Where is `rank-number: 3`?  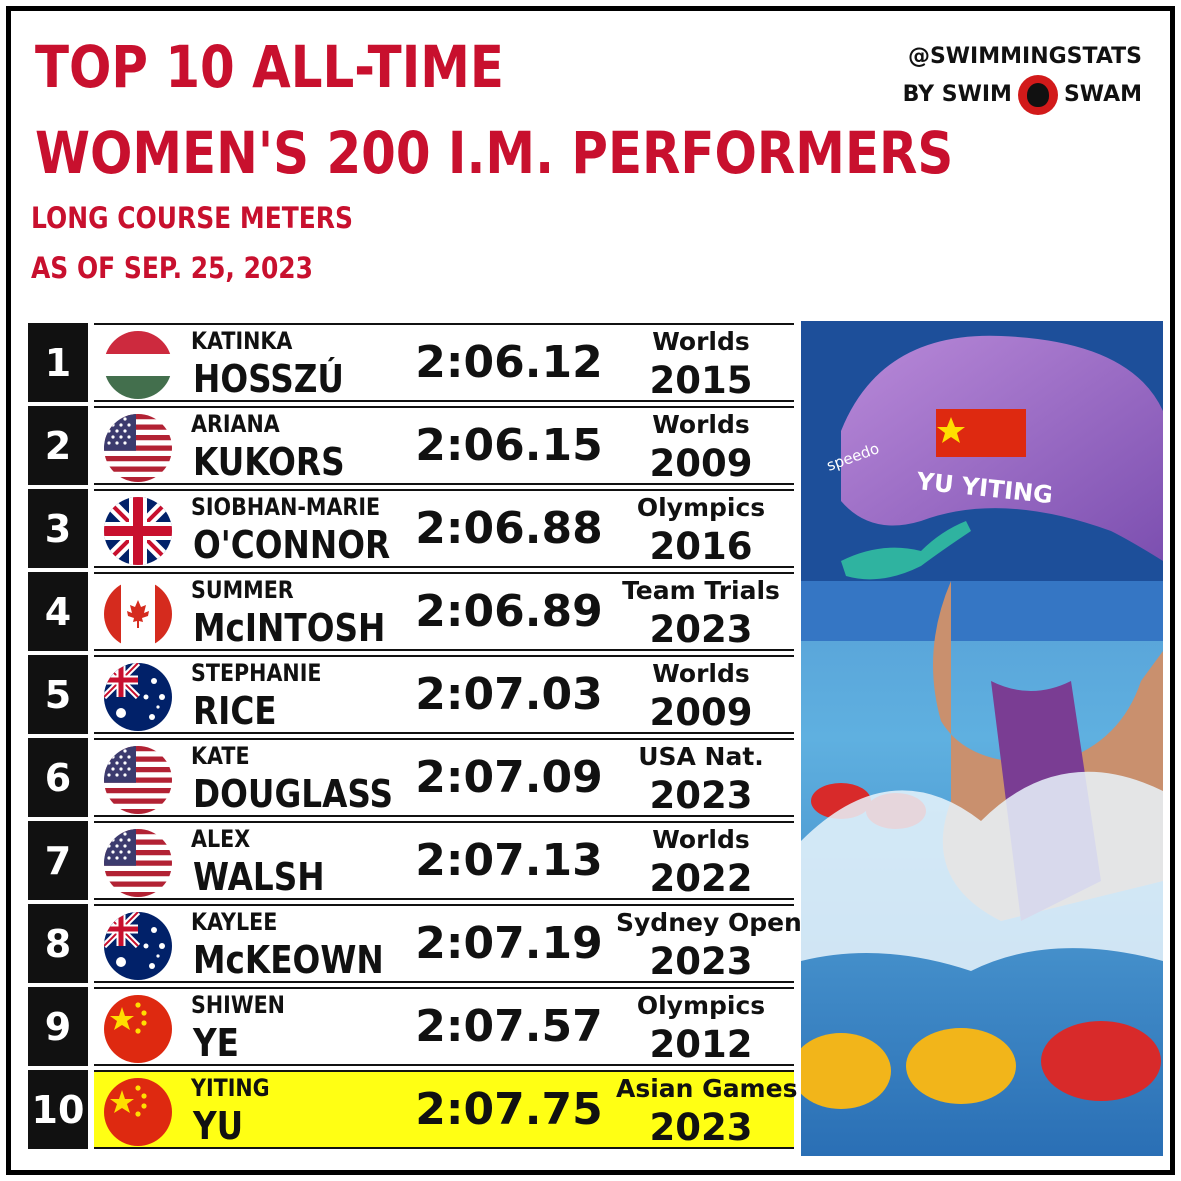 rank-number: 3 is located at coordinates (58, 528).